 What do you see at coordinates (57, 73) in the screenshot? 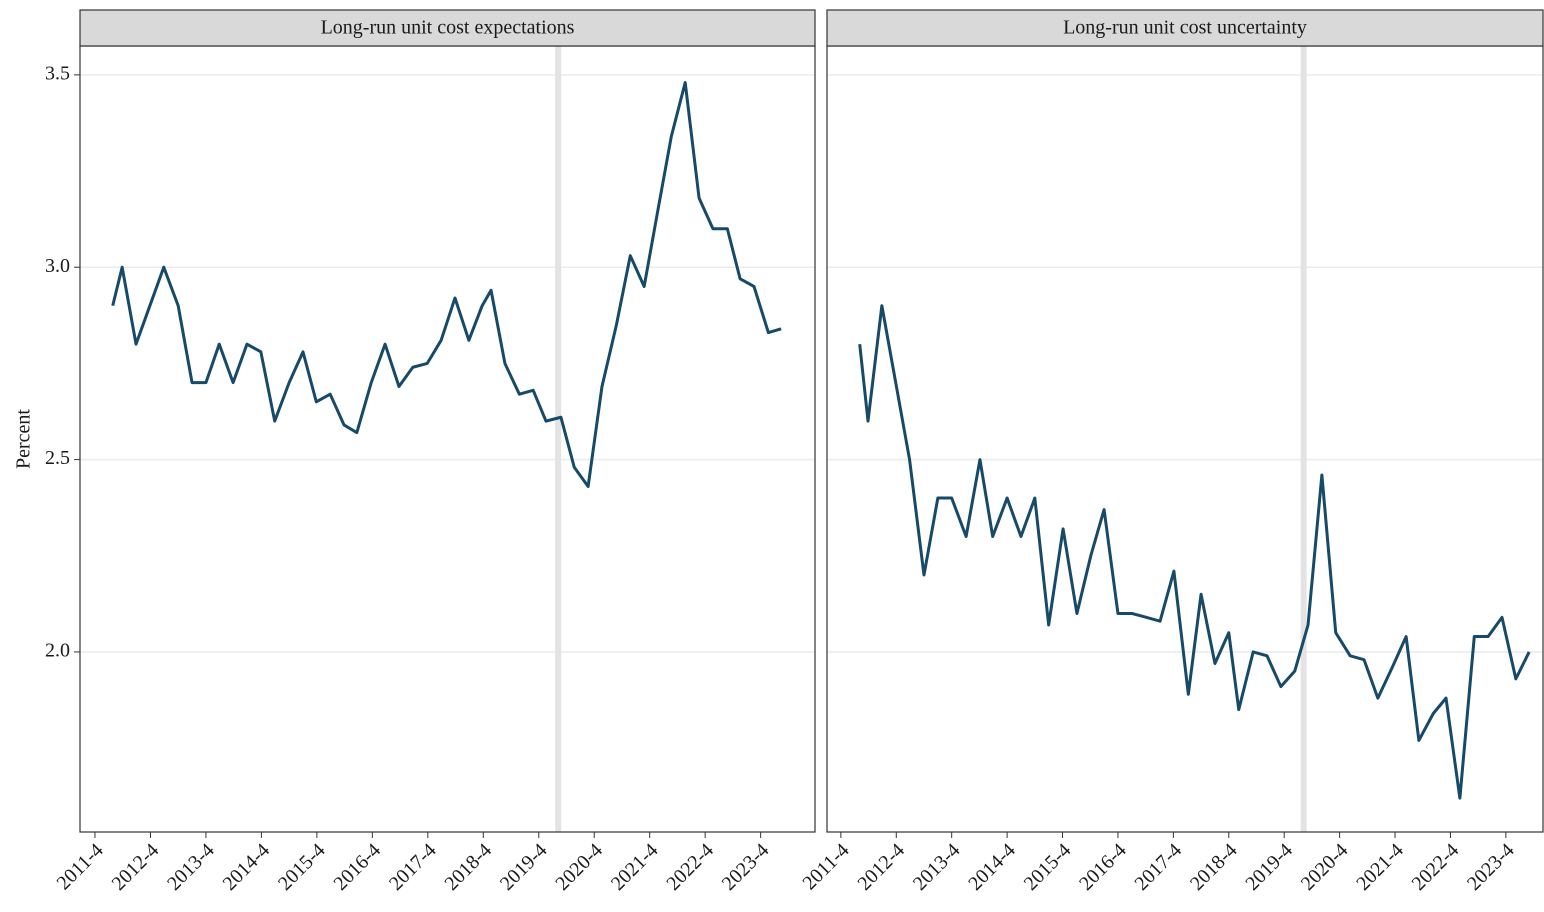
I see `y-tick-label: 3.5` at bounding box center [57, 73].